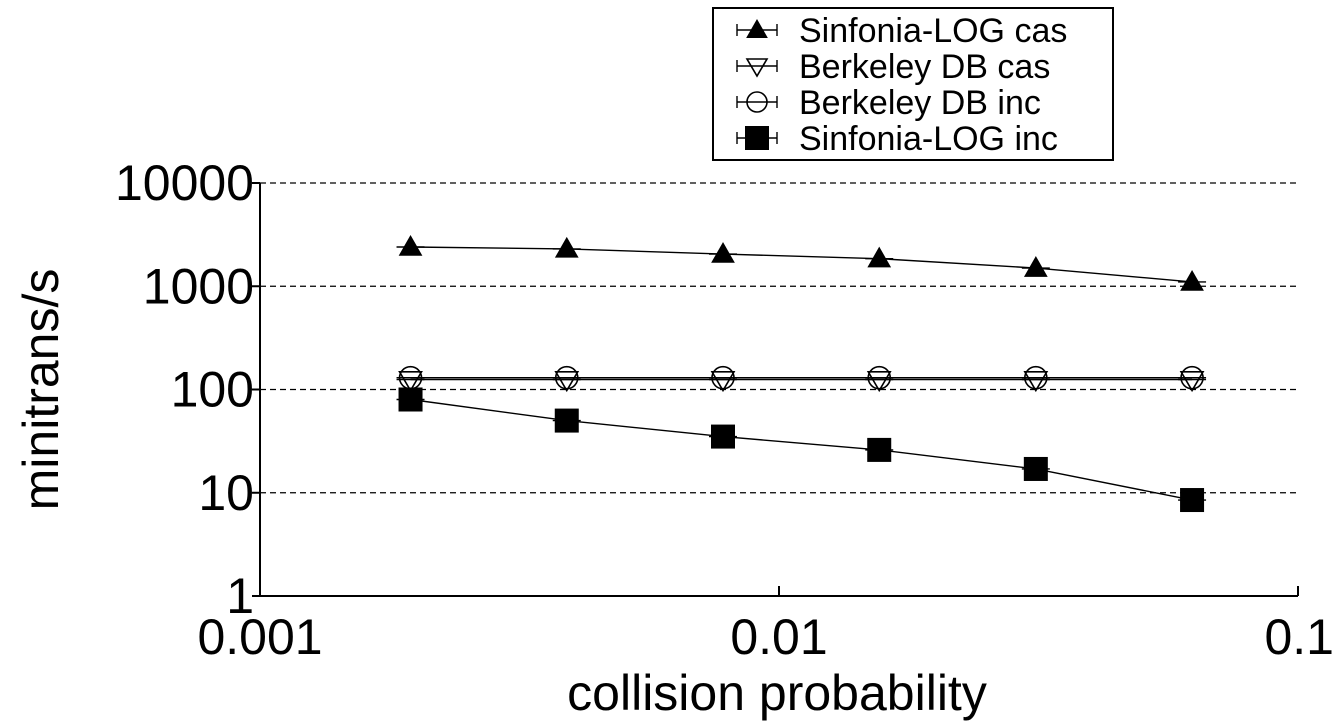 This screenshot has width=1336, height=723. What do you see at coordinates (924, 67) in the screenshot?
I see `legend-label: Berkeley DB cas` at bounding box center [924, 67].